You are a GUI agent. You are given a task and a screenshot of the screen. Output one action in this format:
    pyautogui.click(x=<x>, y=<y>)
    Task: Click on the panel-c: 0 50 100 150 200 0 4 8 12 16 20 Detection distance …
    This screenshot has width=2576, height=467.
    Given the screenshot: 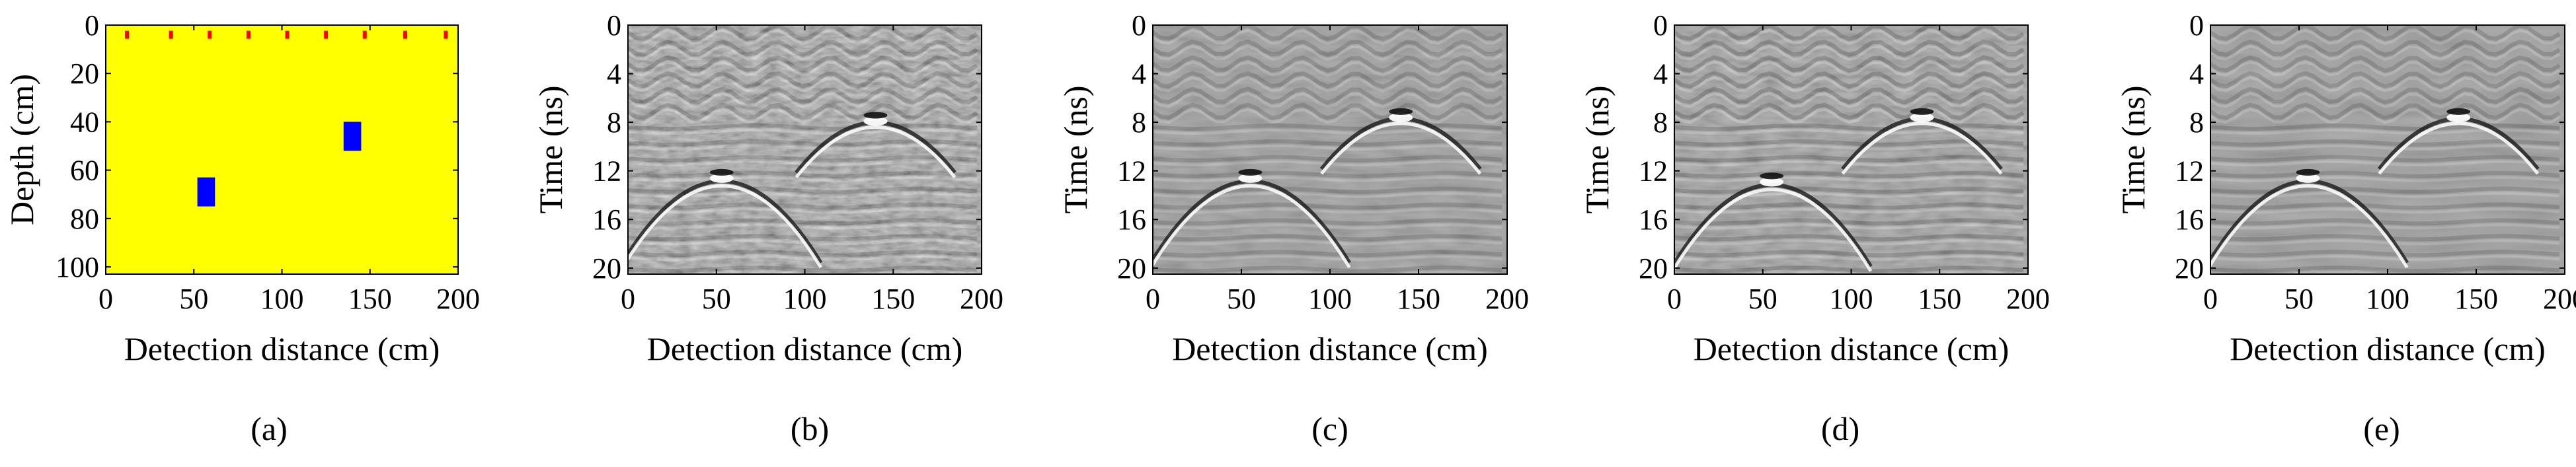 What is the action you would take?
    pyautogui.click(x=1293, y=188)
    